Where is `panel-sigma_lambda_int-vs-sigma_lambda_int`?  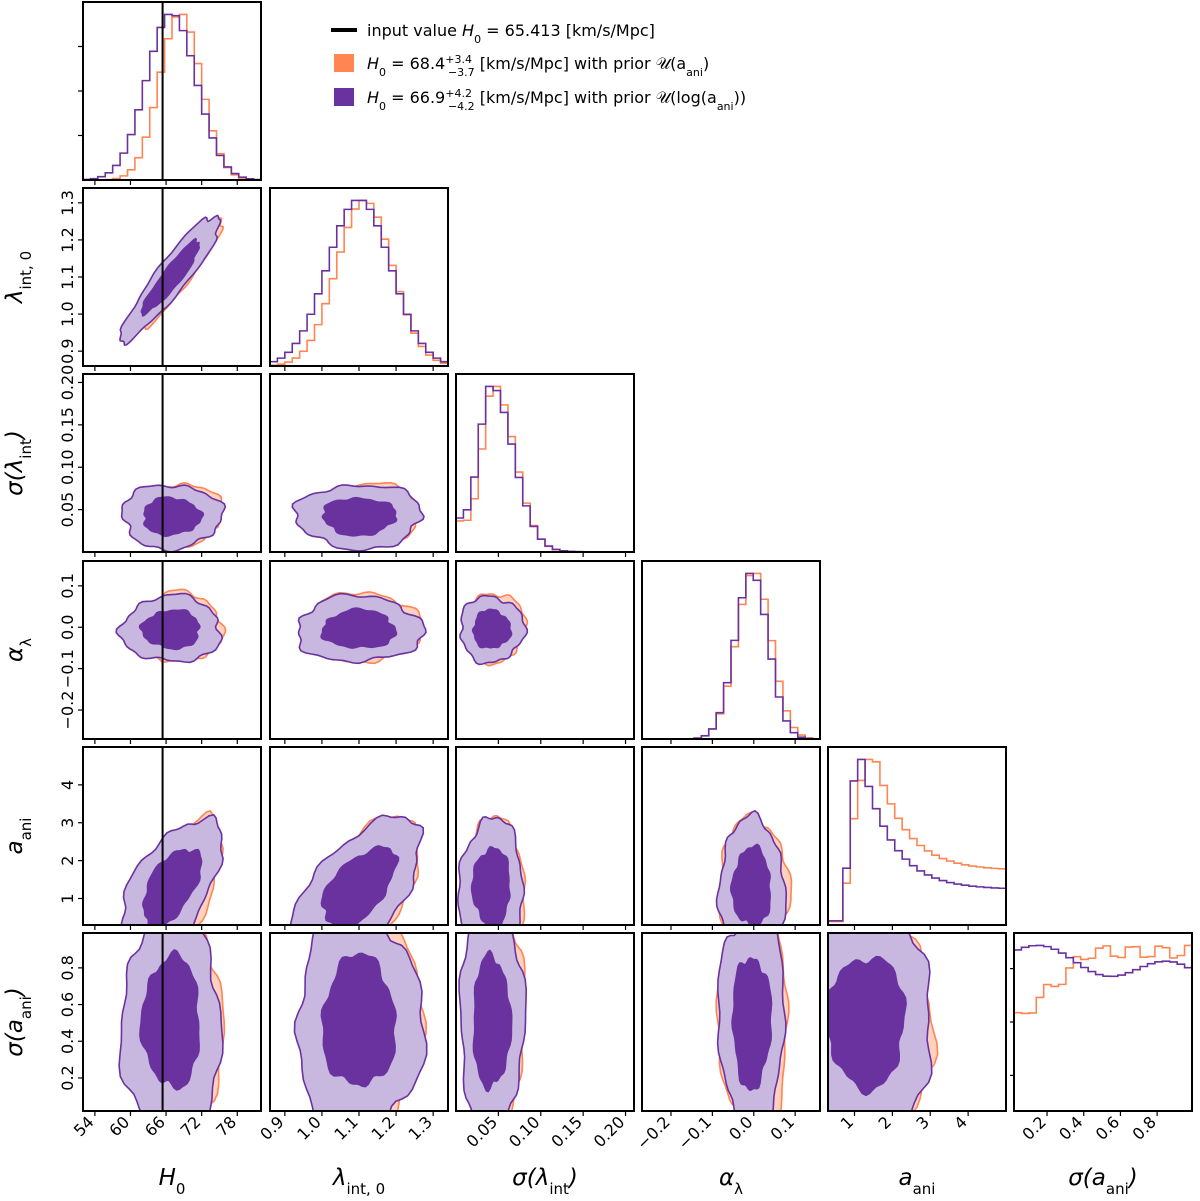
panel-sigma_lambda_int-vs-sigma_lambda_int is located at coordinates (545, 465).